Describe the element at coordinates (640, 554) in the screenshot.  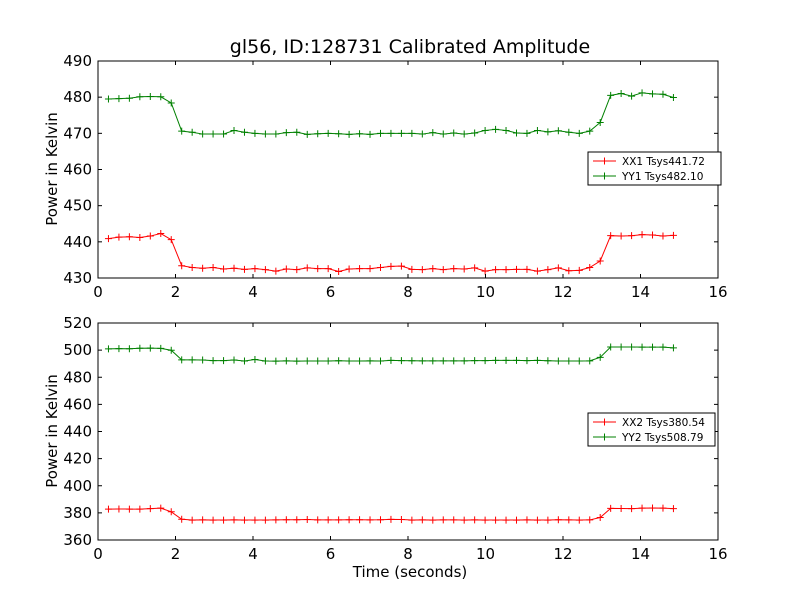
I see `bottom-xtick-label: 14` at that location.